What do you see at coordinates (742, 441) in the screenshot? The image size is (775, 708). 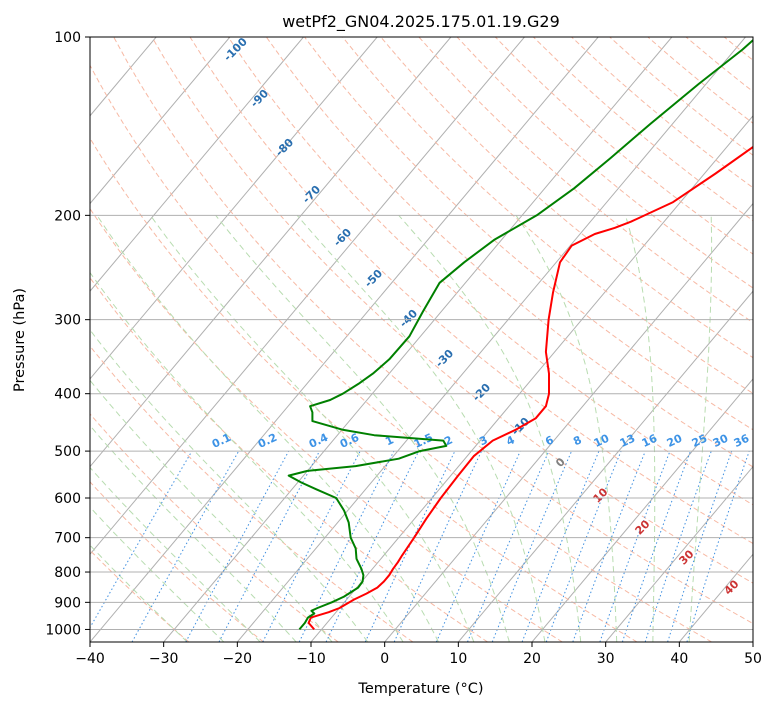 I see `mixing-ratio-label: 36` at bounding box center [742, 441].